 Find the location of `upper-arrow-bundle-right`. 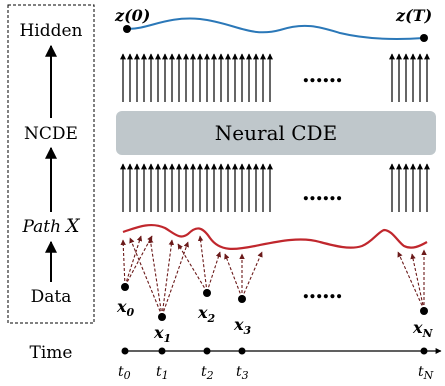

upper-arrow-bundle-right is located at coordinates (409, 77).